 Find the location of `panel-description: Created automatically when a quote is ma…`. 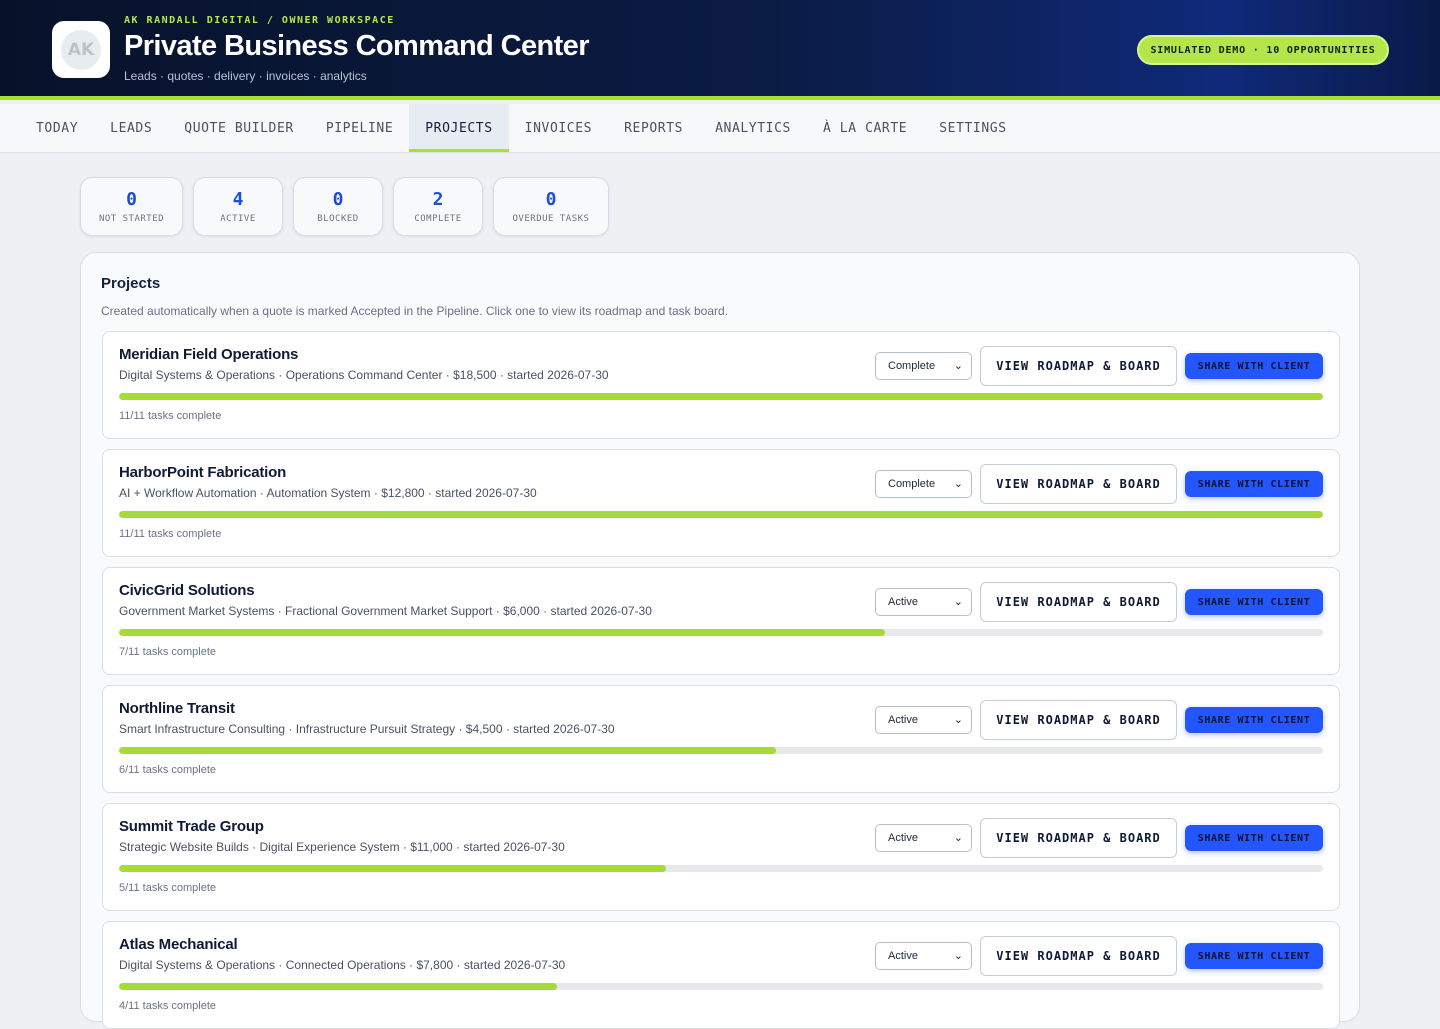

panel-description: Created automatically when a quote is ma… is located at coordinates (415, 311).